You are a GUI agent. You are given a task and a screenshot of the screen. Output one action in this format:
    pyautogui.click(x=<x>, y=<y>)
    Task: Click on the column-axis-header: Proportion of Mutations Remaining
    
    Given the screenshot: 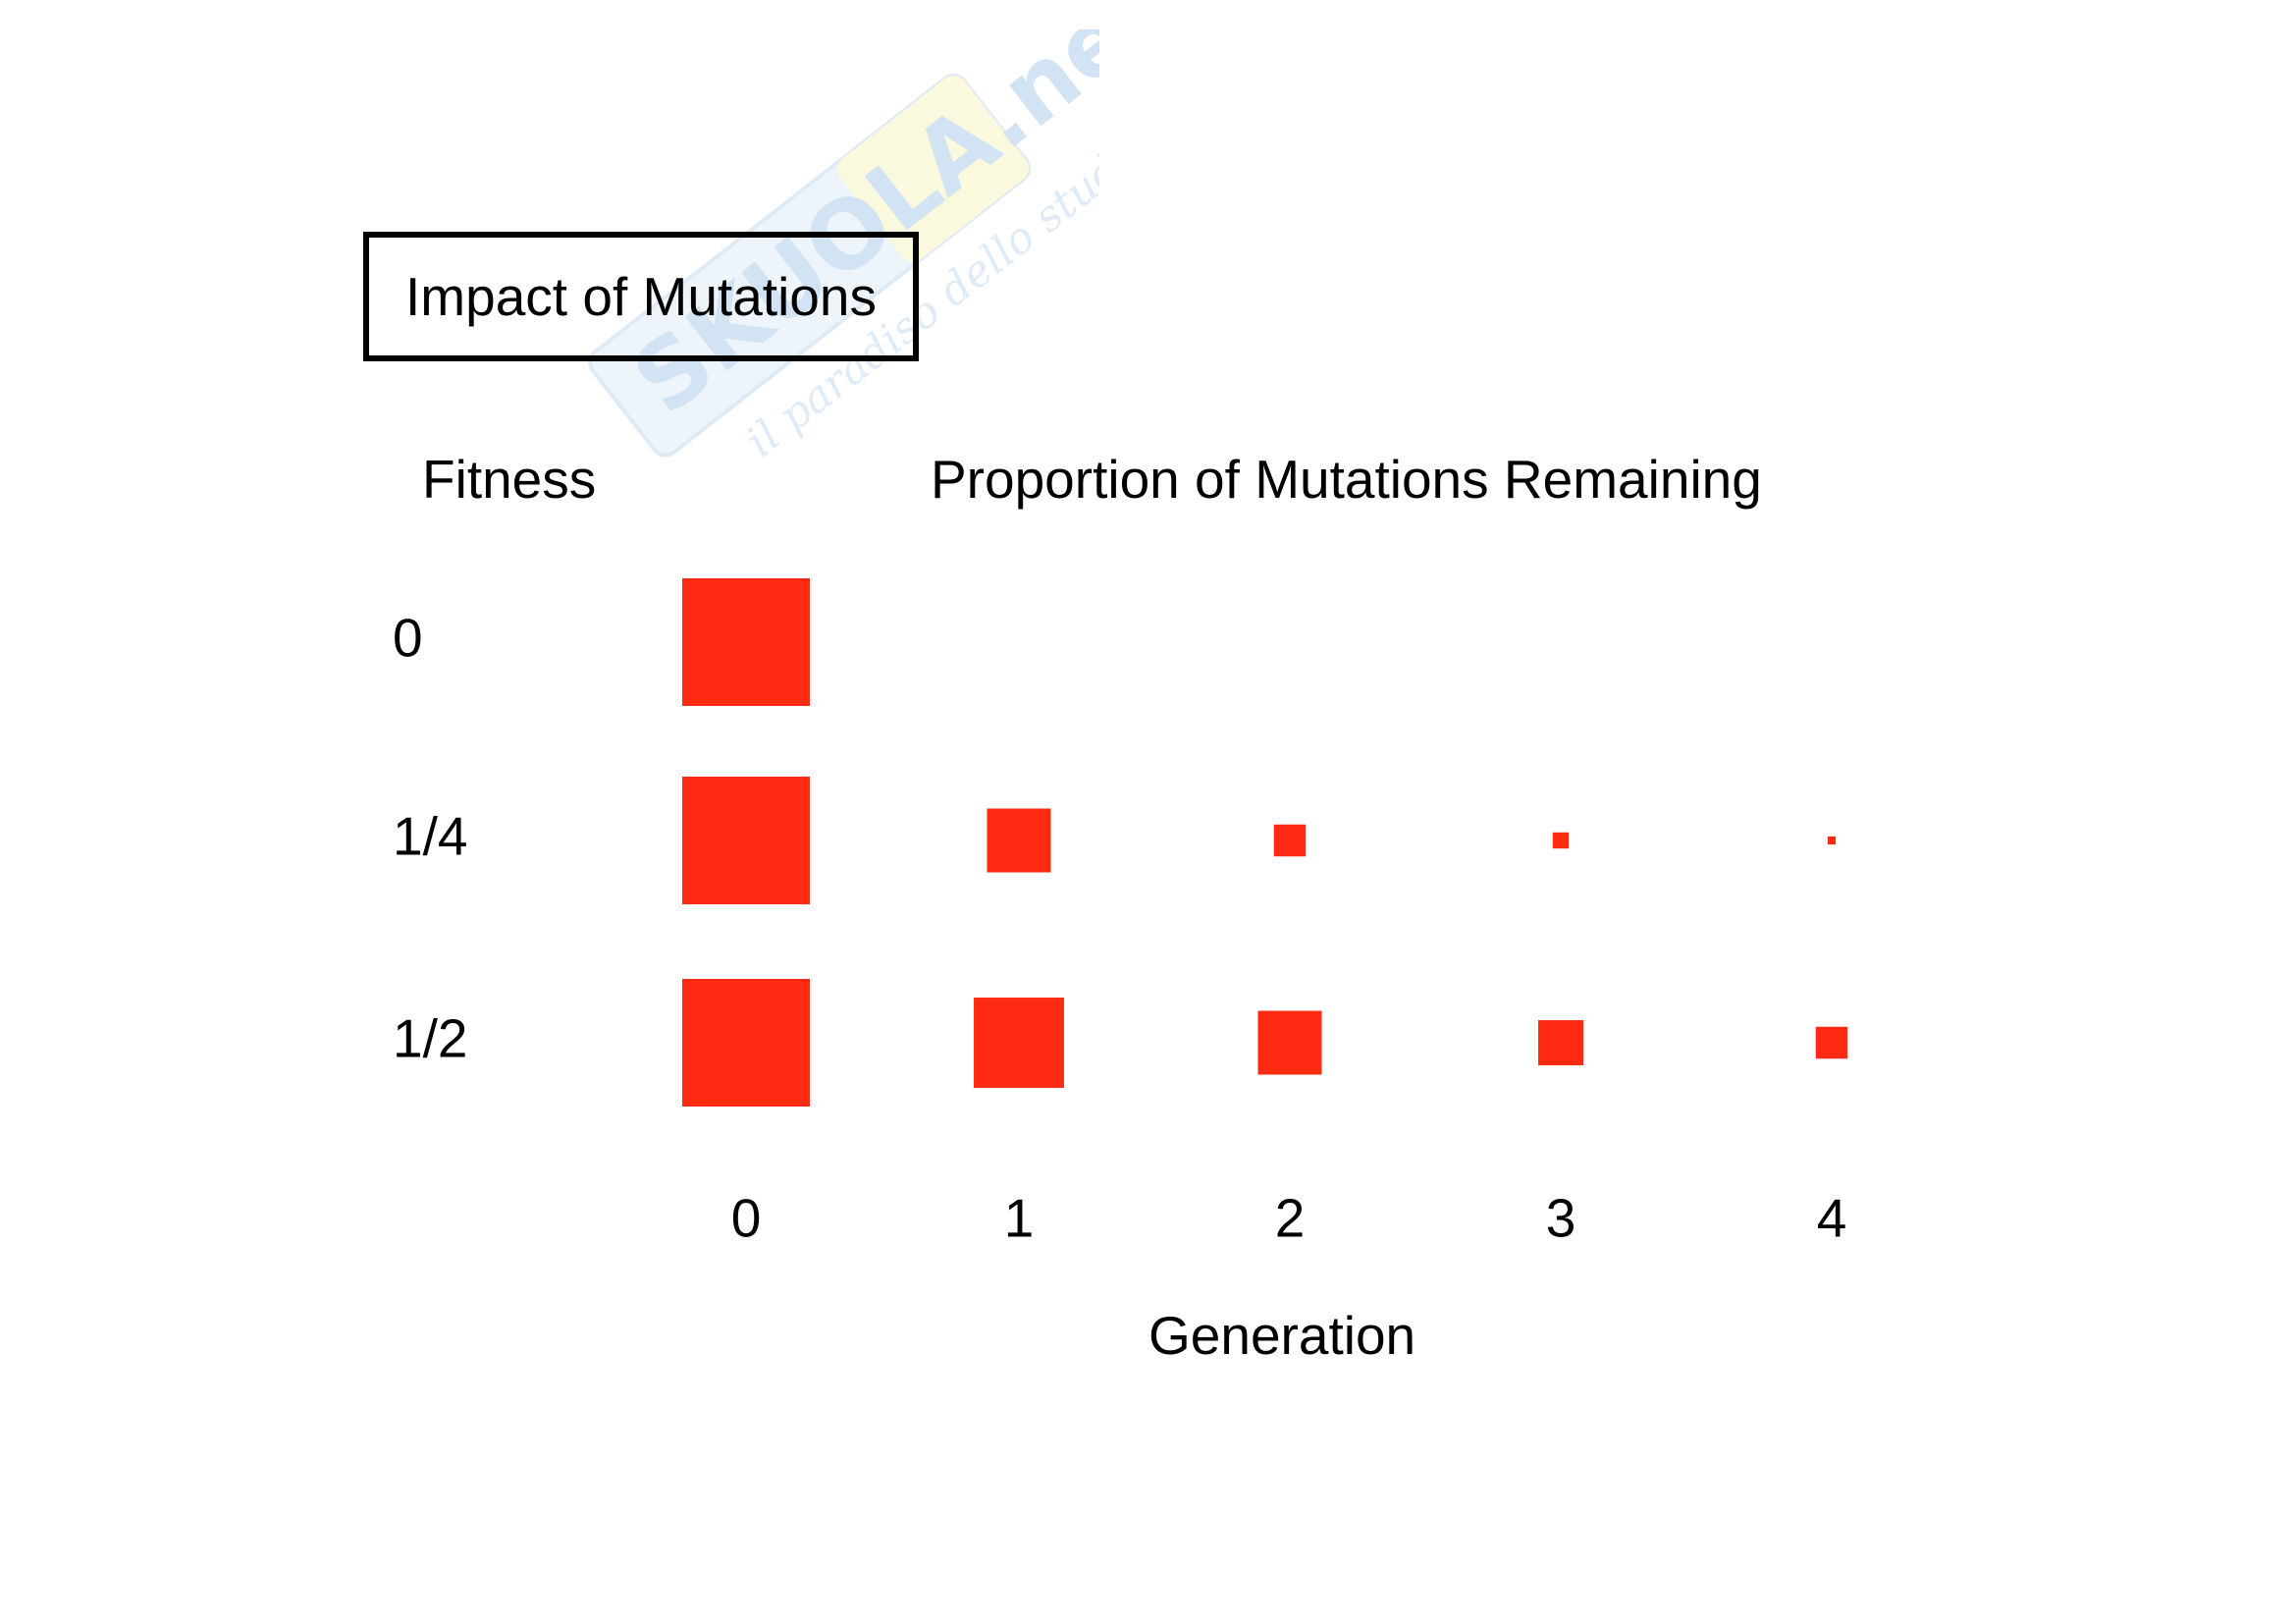 What is the action you would take?
    pyautogui.click(x=1346, y=479)
    